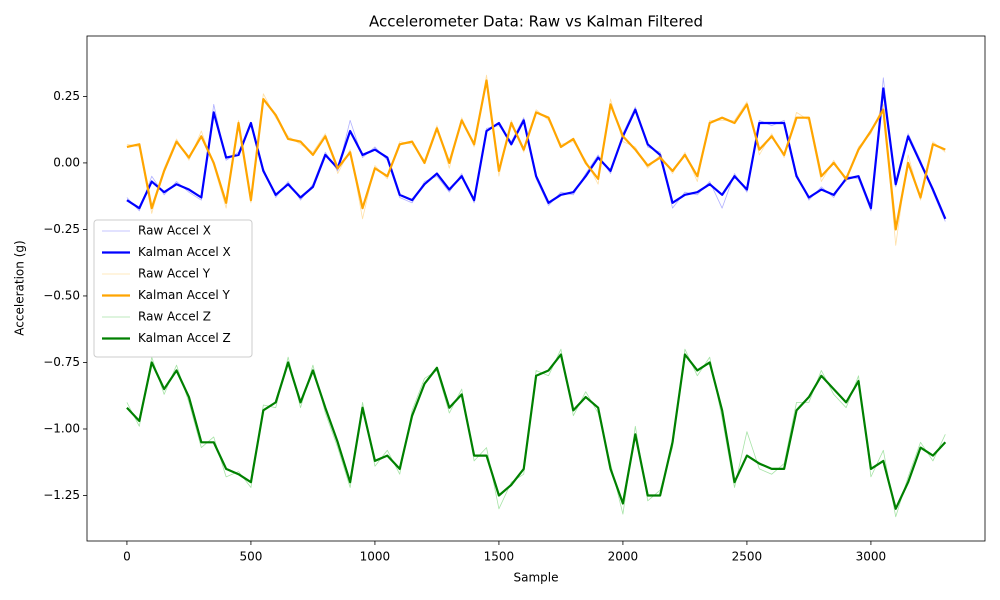 This screenshot has height=600, width=1000. I want to click on legend-label: Kalman Accel X, so click(184, 252).